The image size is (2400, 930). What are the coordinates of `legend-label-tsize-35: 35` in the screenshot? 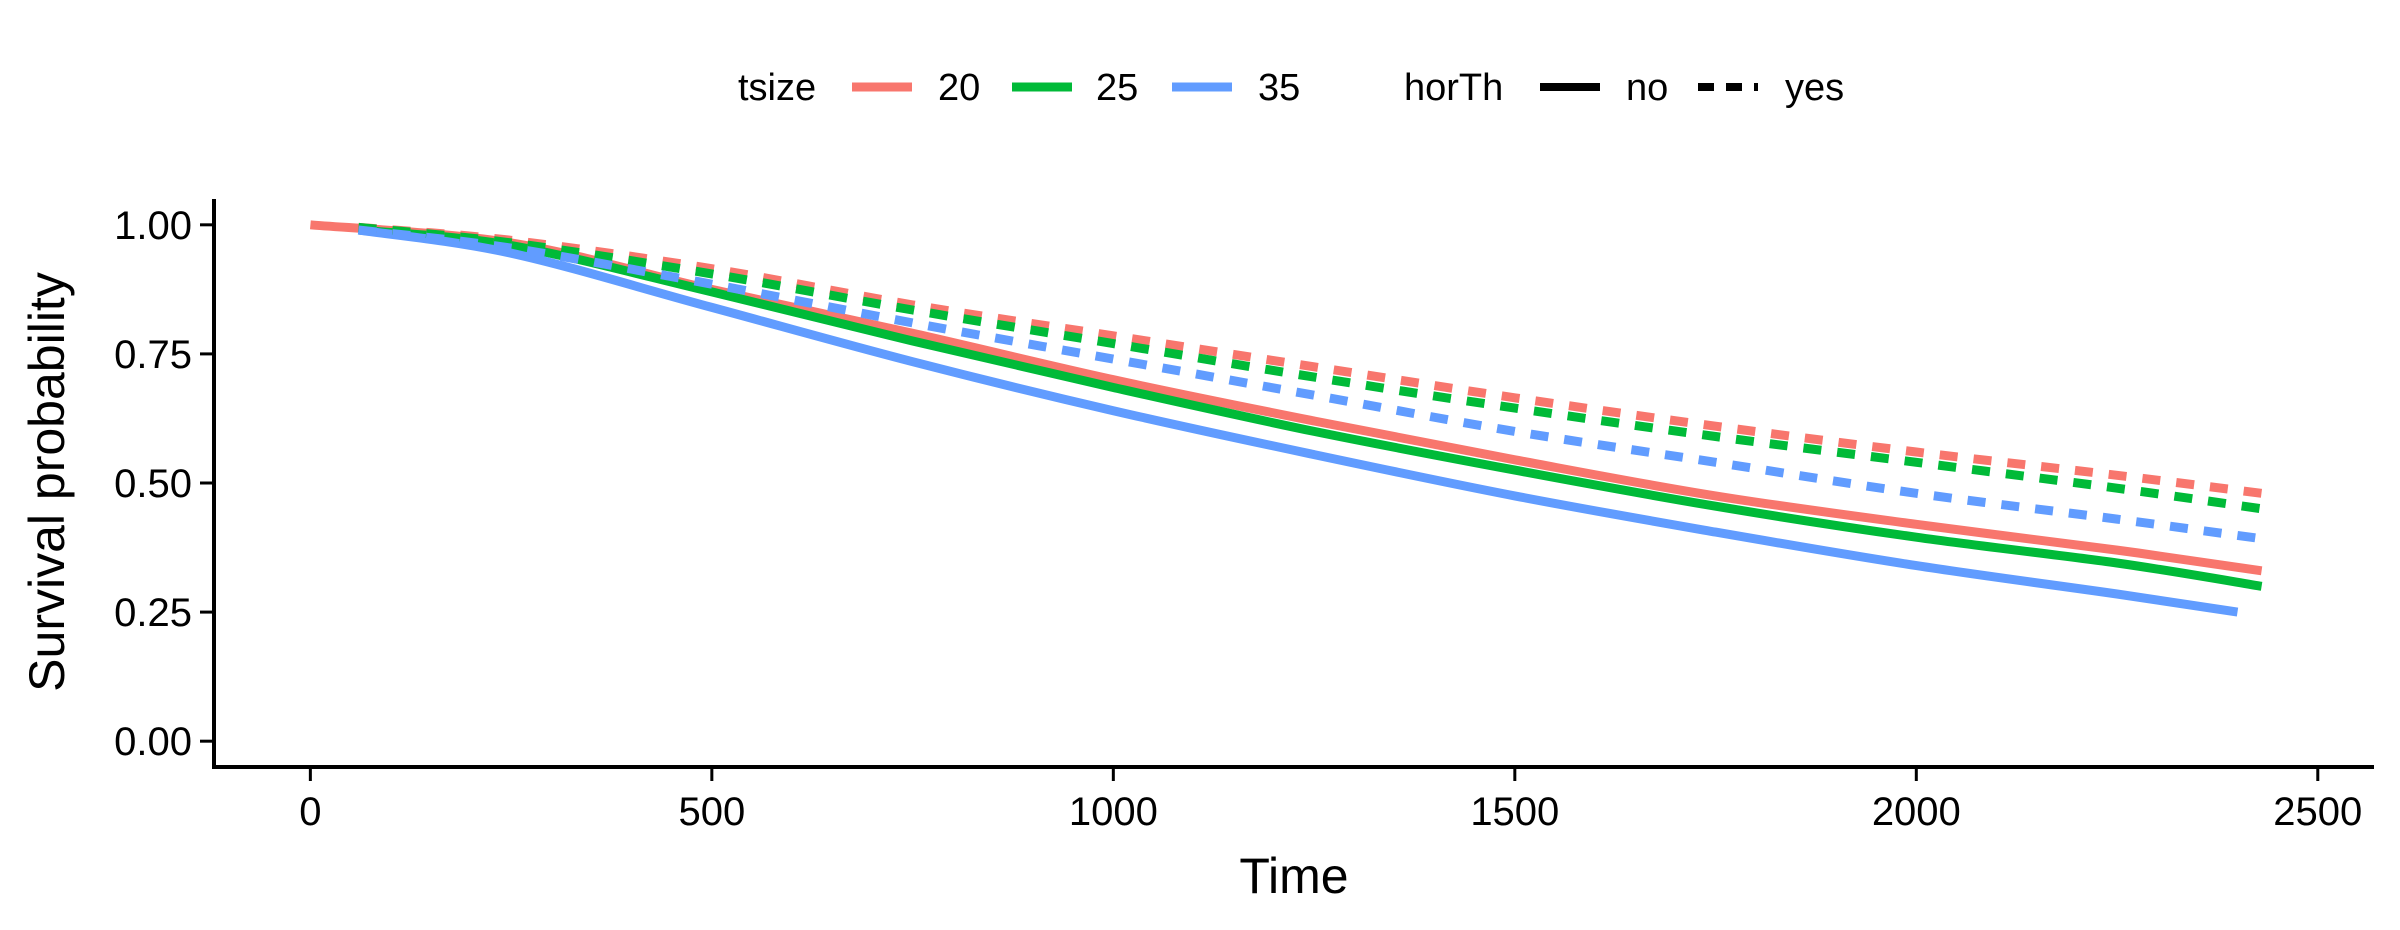 It's located at (1279, 88).